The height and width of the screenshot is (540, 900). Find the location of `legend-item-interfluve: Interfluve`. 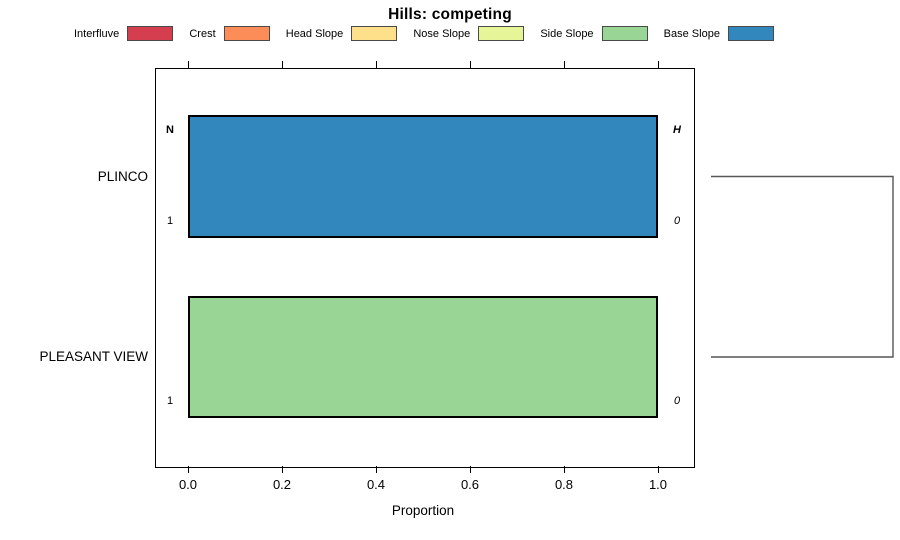

legend-item-interfluve: Interfluve is located at coordinates (124, 33).